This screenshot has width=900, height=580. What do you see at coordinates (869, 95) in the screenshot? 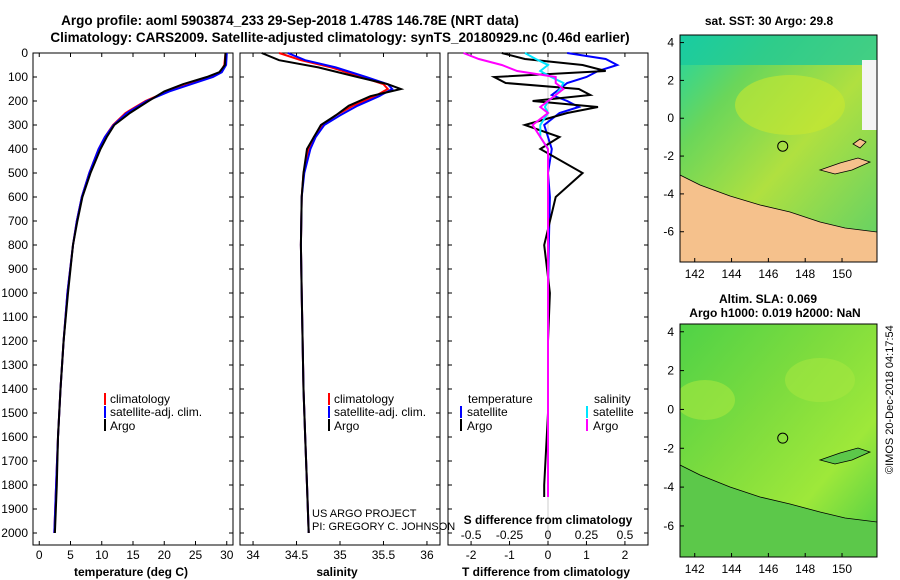
I see `sst-cloud-gap` at bounding box center [869, 95].